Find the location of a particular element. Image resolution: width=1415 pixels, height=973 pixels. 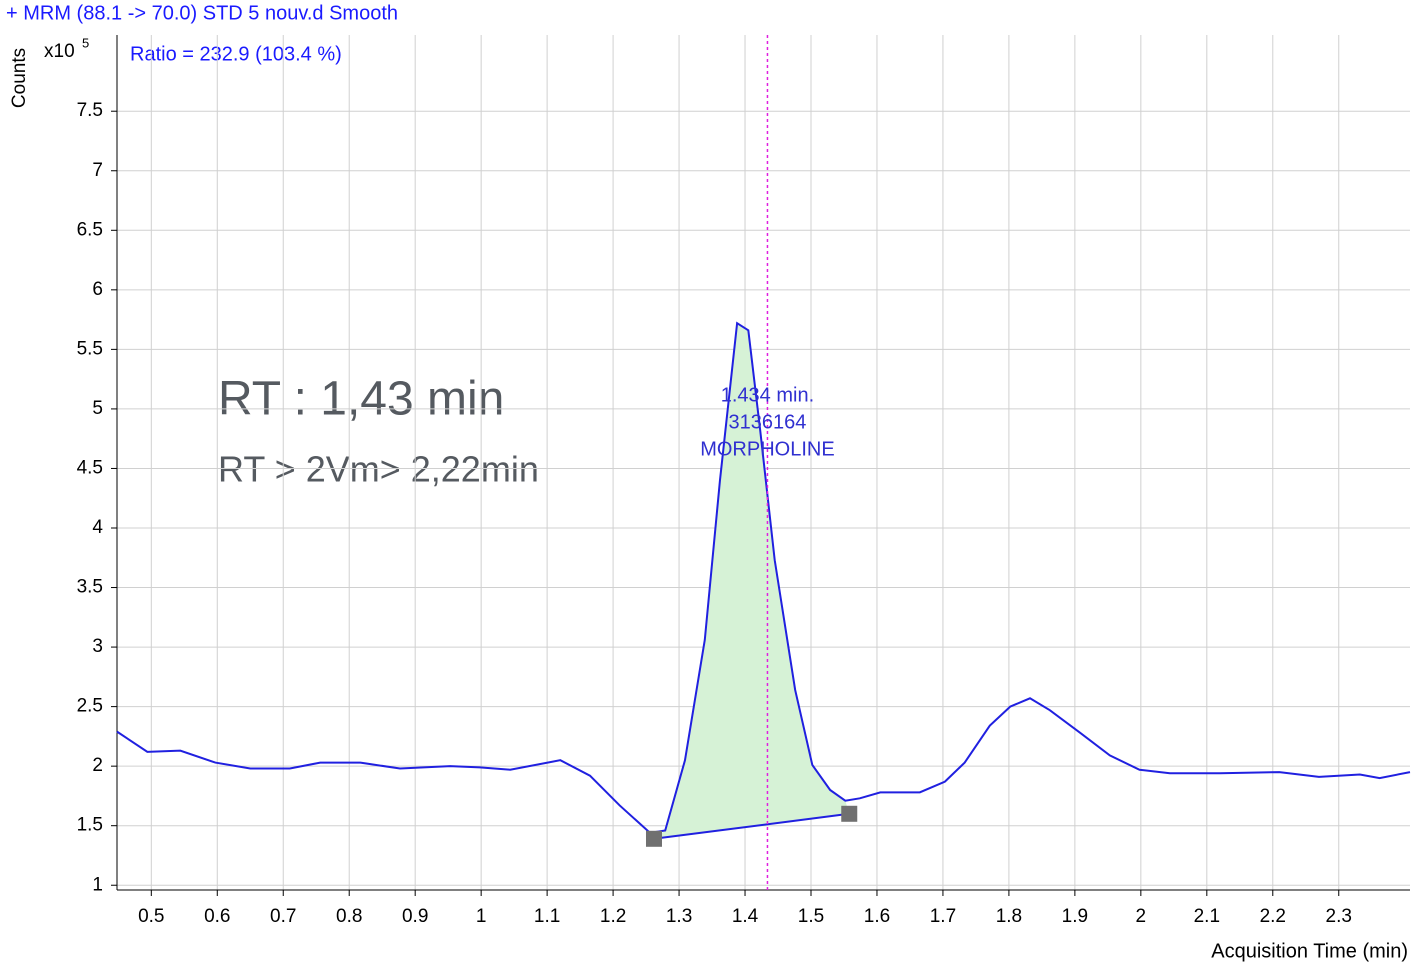

x-tick-label: 1.6 is located at coordinates (877, 916).